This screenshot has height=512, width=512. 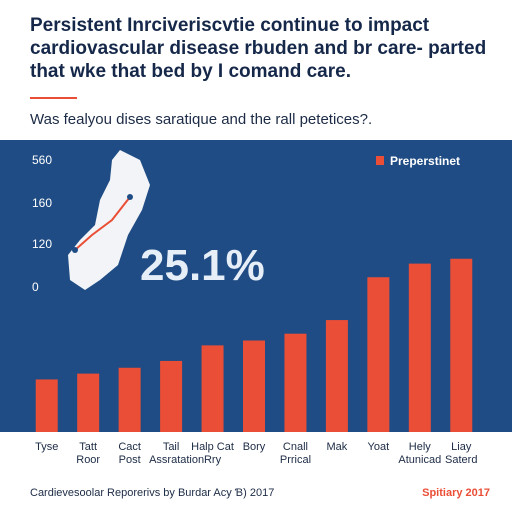 I want to click on axis-label: 160, so click(x=42, y=203).